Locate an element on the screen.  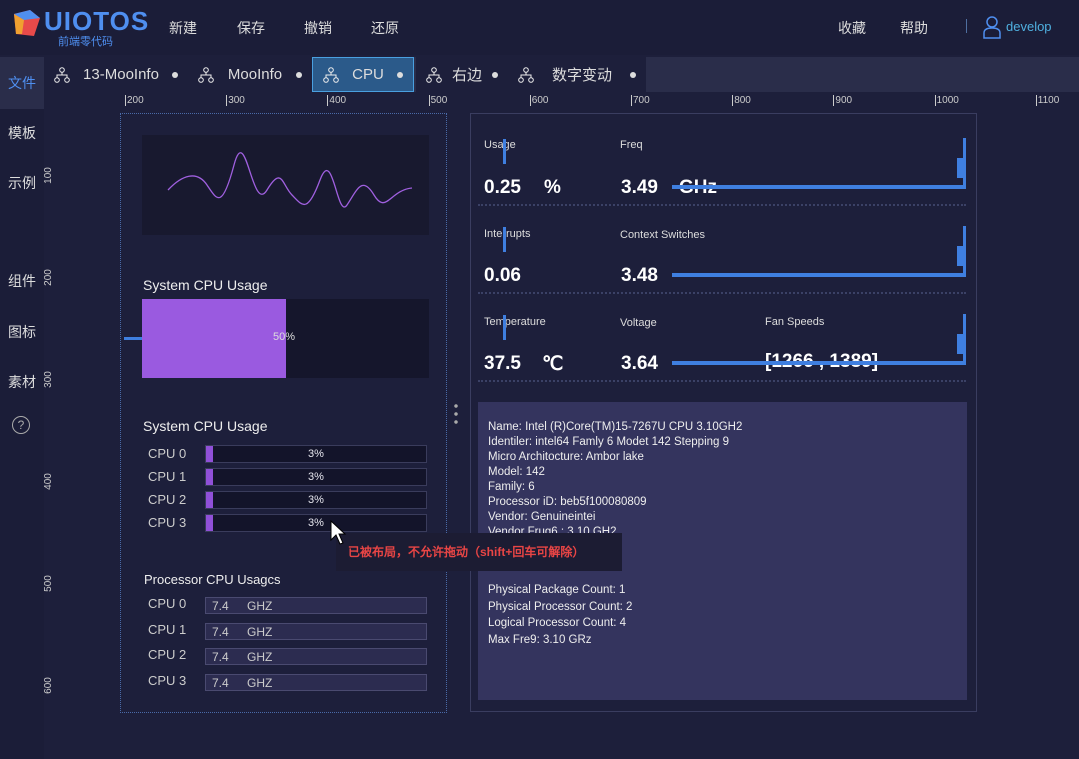
usage-value: 50% is located at coordinates (284, 337).